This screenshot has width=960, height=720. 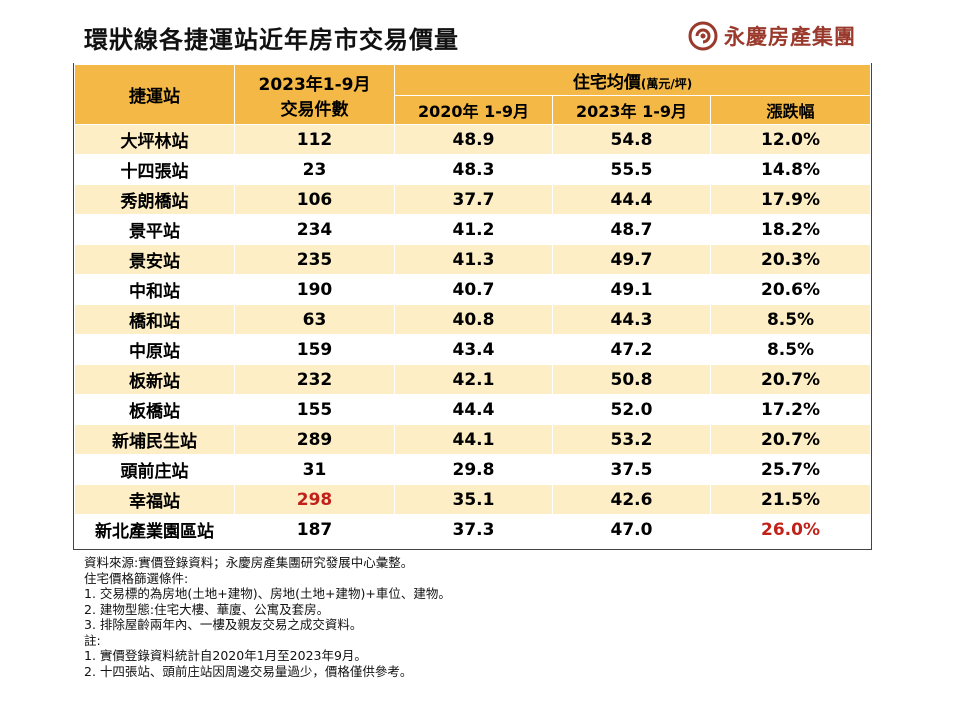 I want to click on table-row: 中和站 190 40.7 49.1 20.6%, so click(x=473, y=289).